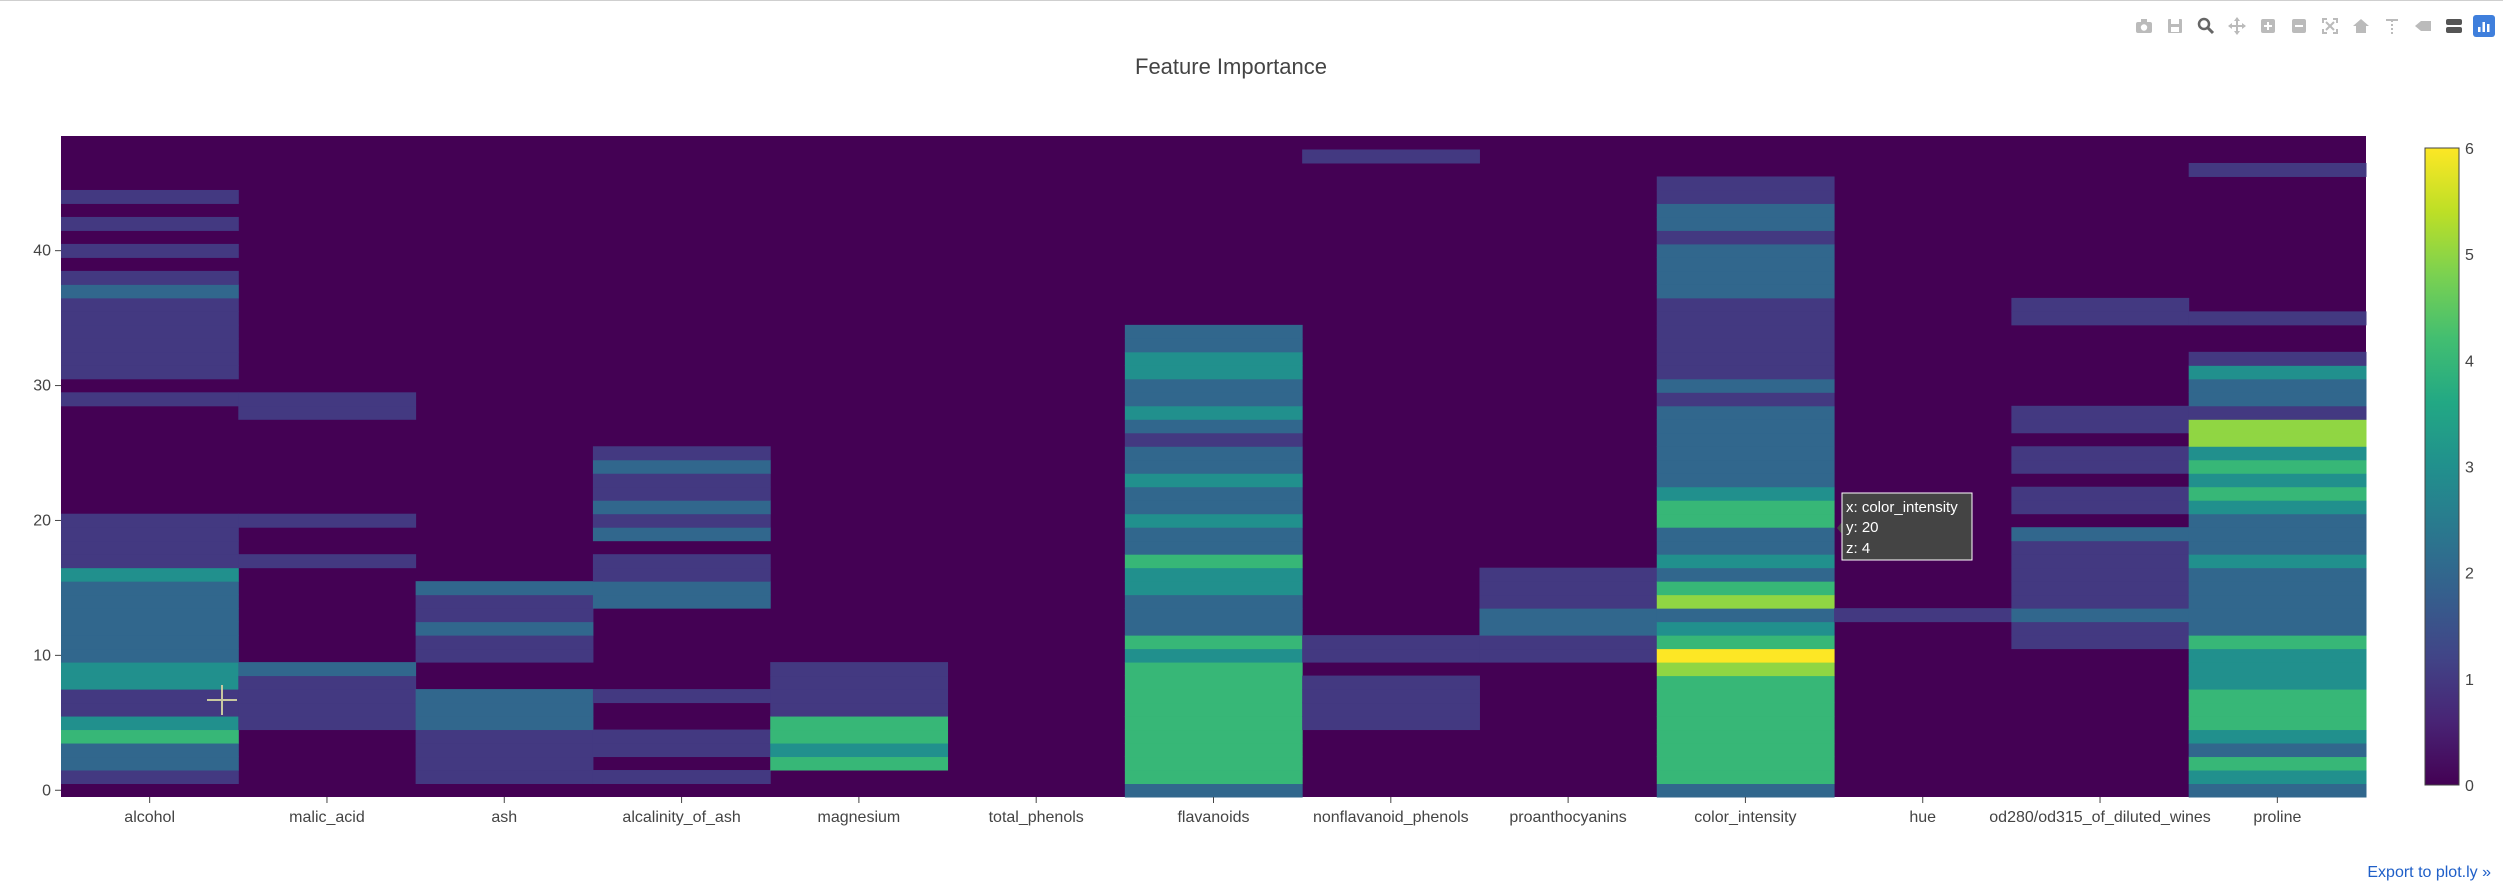  I want to click on reset-axes-icon, so click(2361, 26).